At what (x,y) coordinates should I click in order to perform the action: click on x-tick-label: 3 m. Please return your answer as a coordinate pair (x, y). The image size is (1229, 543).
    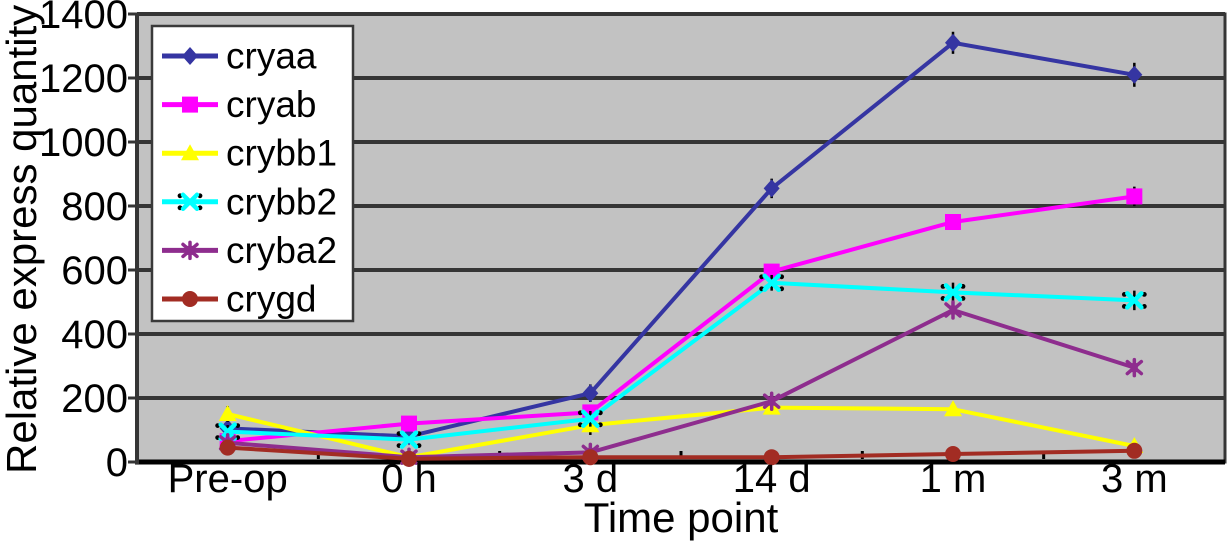
    Looking at the image, I should click on (1134, 479).